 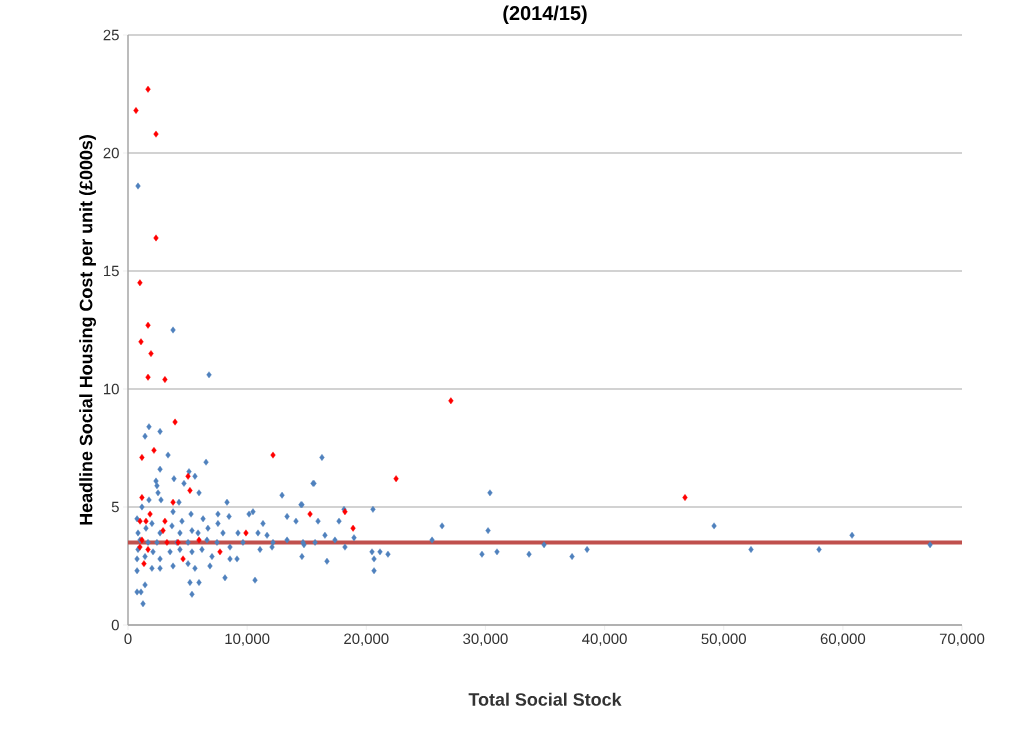 What do you see at coordinates (545, 699) in the screenshot?
I see `x-axis-title: Total Social Stock` at bounding box center [545, 699].